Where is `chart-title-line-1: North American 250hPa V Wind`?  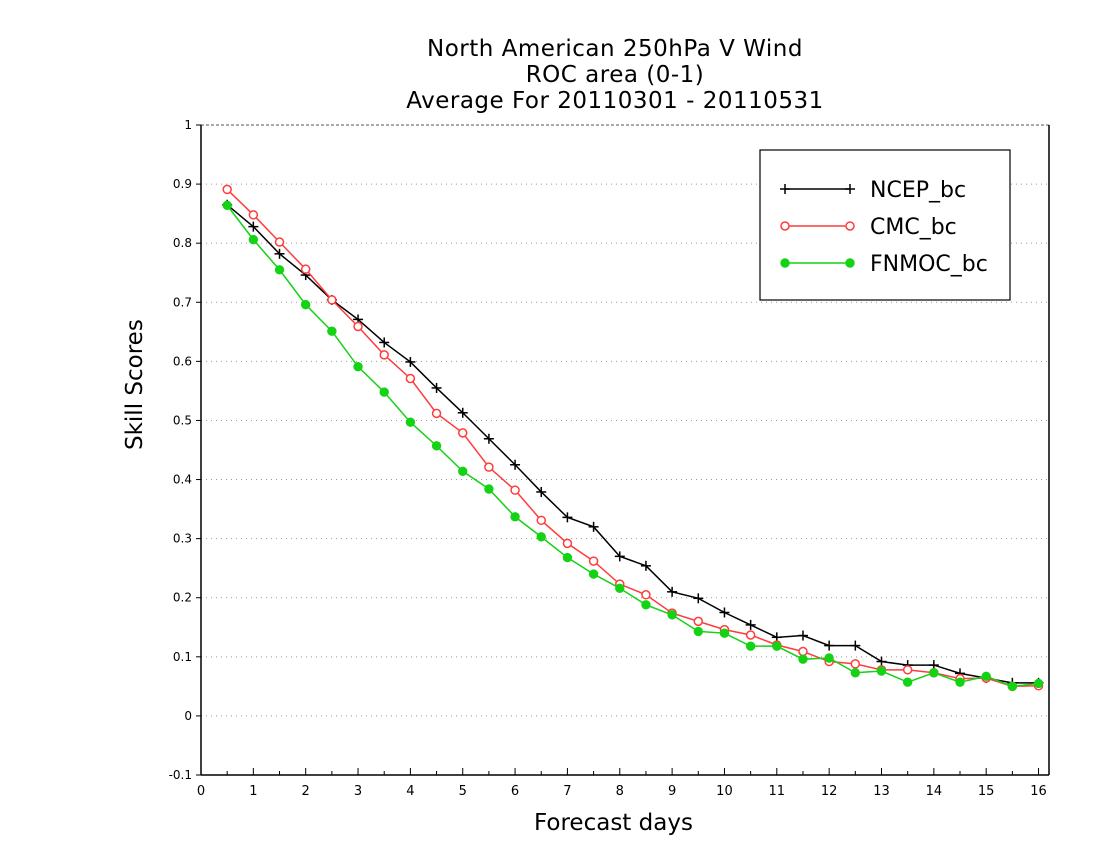 chart-title-line-1: North American 250hPa V Wind is located at coordinates (615, 49).